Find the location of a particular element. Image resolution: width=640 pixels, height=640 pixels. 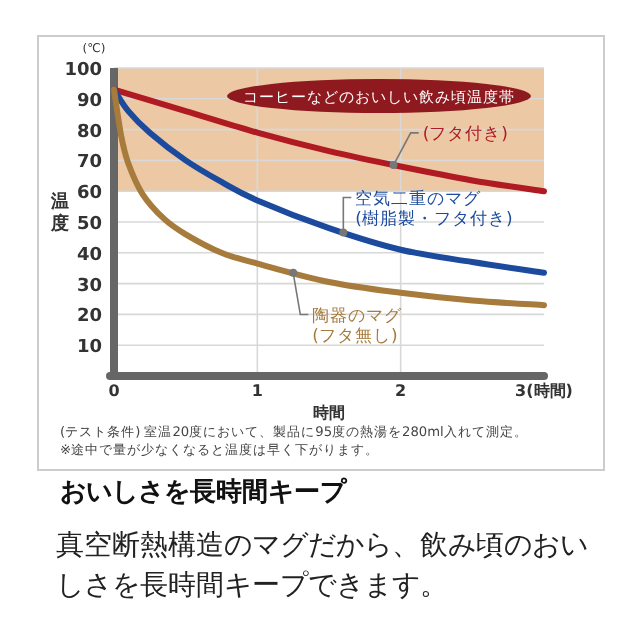

series-label: 空気二重のマグ (樹脂製・フタ付き) is located at coordinates (434, 208).